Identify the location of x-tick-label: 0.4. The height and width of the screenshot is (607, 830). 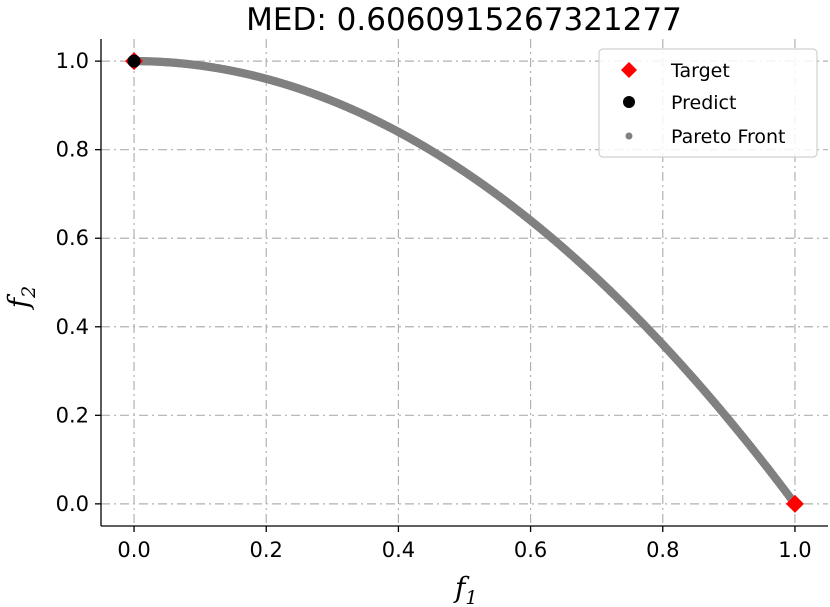
(398, 550).